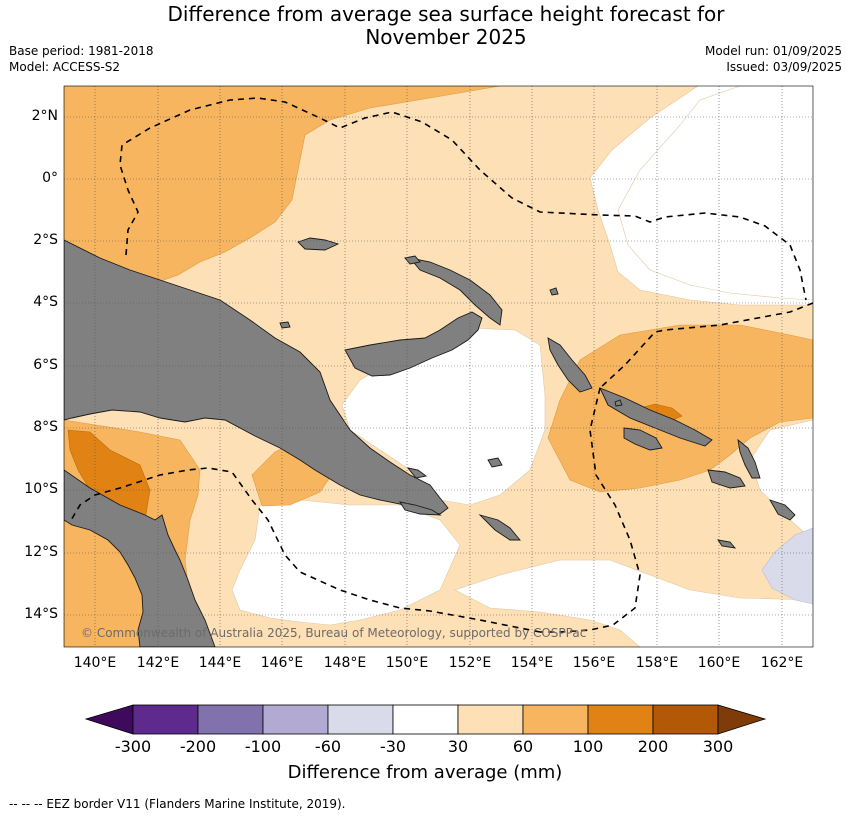 This screenshot has height=816, width=850. Describe the element at coordinates (230, 719) in the screenshot. I see `colorbar-bin-neg200-neg100` at that location.